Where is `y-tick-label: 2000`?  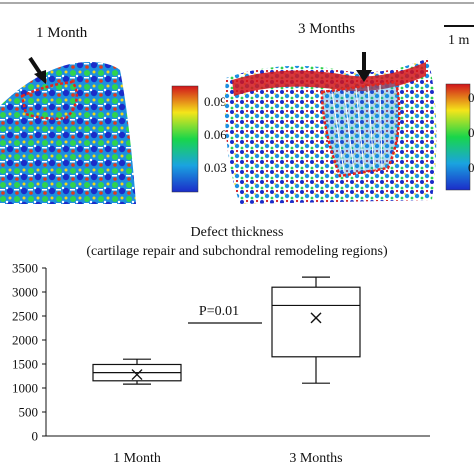 y-tick-label: 2000 is located at coordinates (25, 340).